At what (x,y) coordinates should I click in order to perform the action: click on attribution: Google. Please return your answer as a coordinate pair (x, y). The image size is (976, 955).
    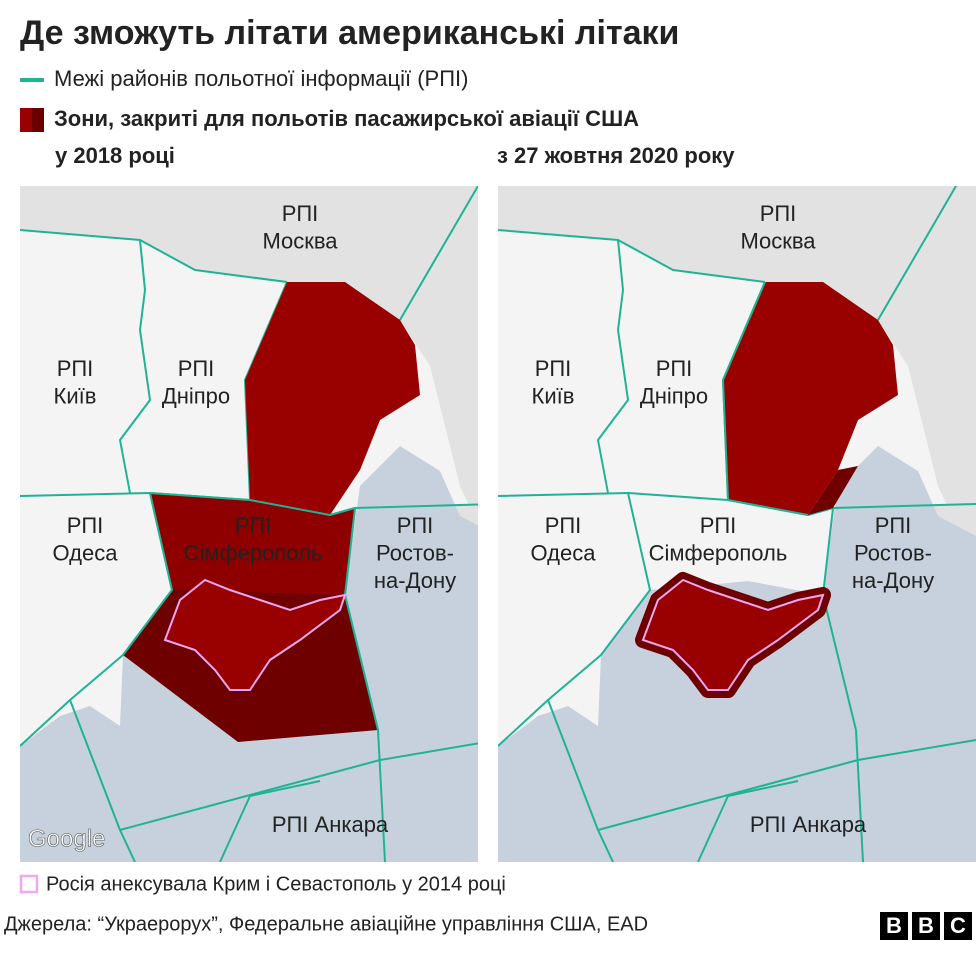
    Looking at the image, I should click on (66, 838).